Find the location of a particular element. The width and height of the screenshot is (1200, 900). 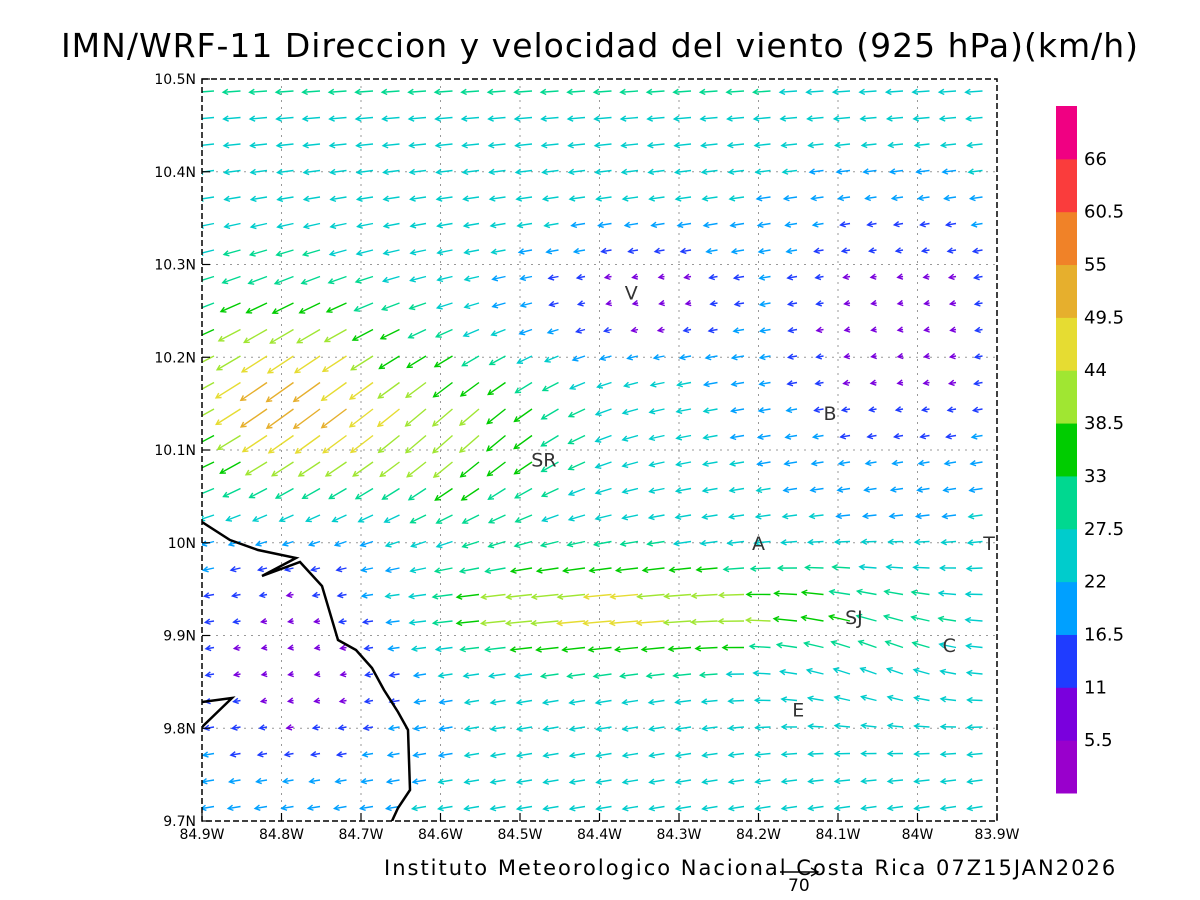

city-label: B is located at coordinates (830, 414).